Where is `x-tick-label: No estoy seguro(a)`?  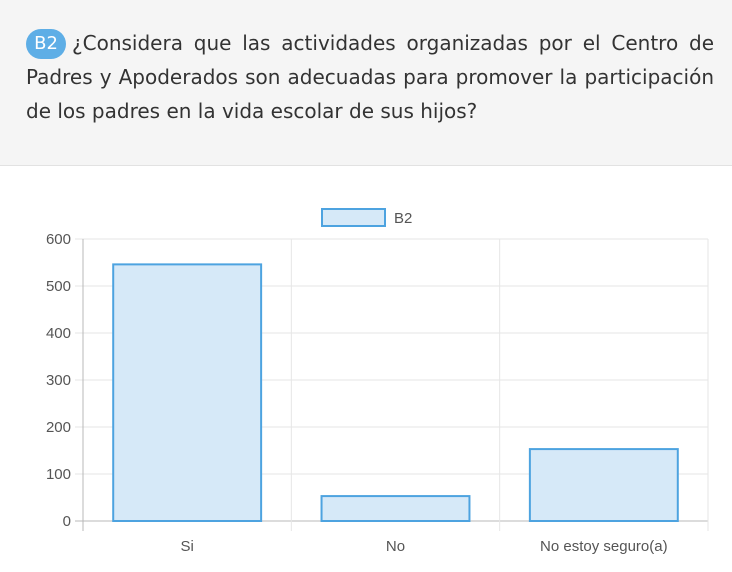 x-tick-label: No estoy seguro(a) is located at coordinates (604, 546).